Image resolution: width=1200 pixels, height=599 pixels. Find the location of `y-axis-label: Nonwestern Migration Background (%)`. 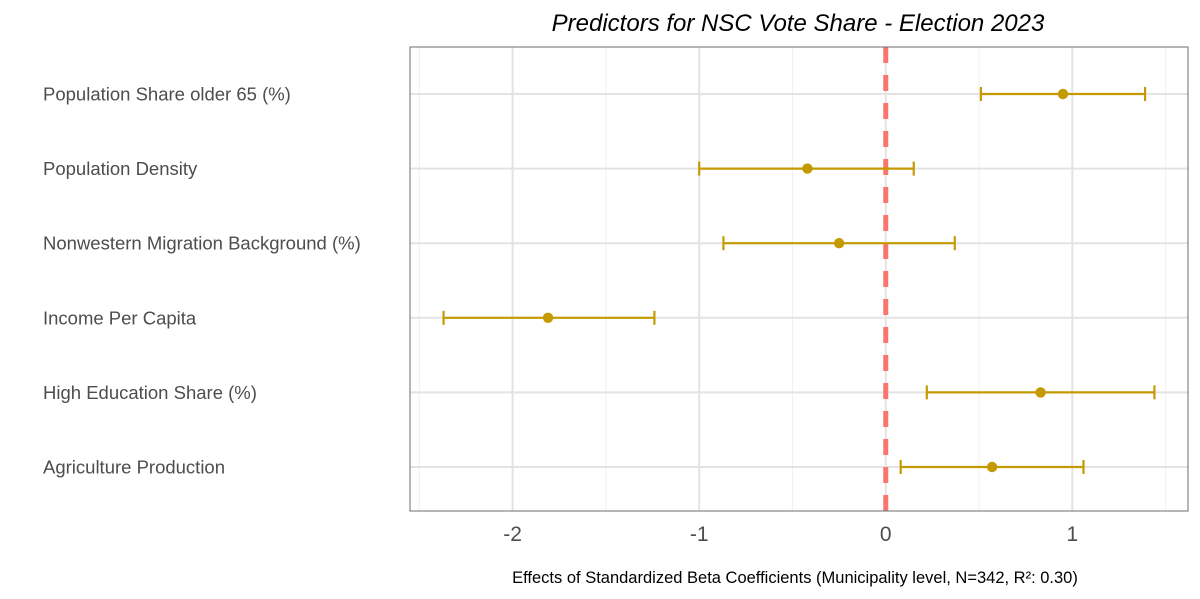

y-axis-label: Nonwestern Migration Background (%) is located at coordinates (202, 243).